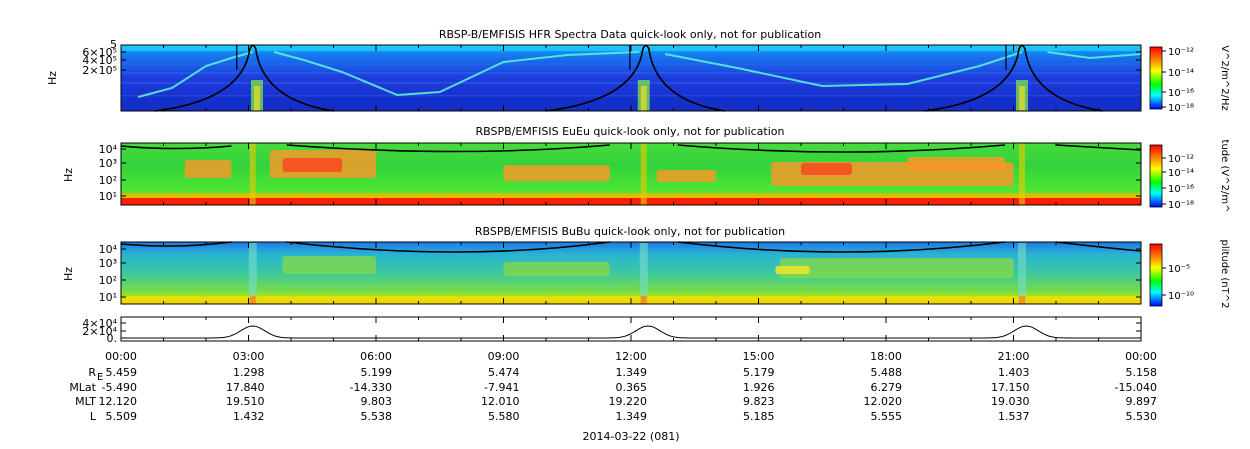 This screenshot has width=1250, height=449. What do you see at coordinates (1179, 269) in the screenshot?
I see `colorbar-tick-label: 10⁻⁵` at bounding box center [1179, 269].